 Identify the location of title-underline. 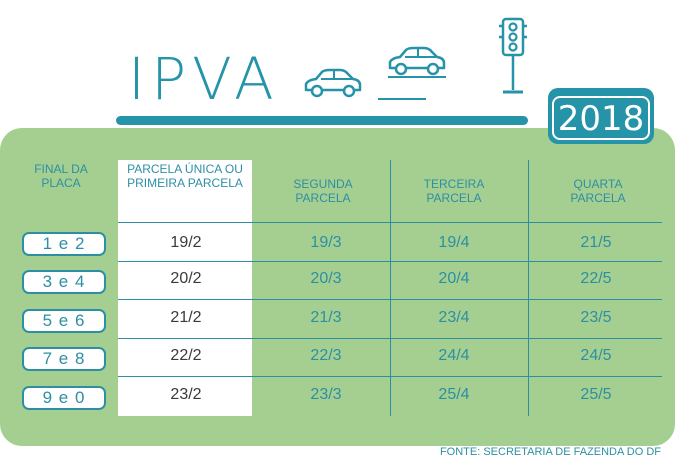
(322, 120).